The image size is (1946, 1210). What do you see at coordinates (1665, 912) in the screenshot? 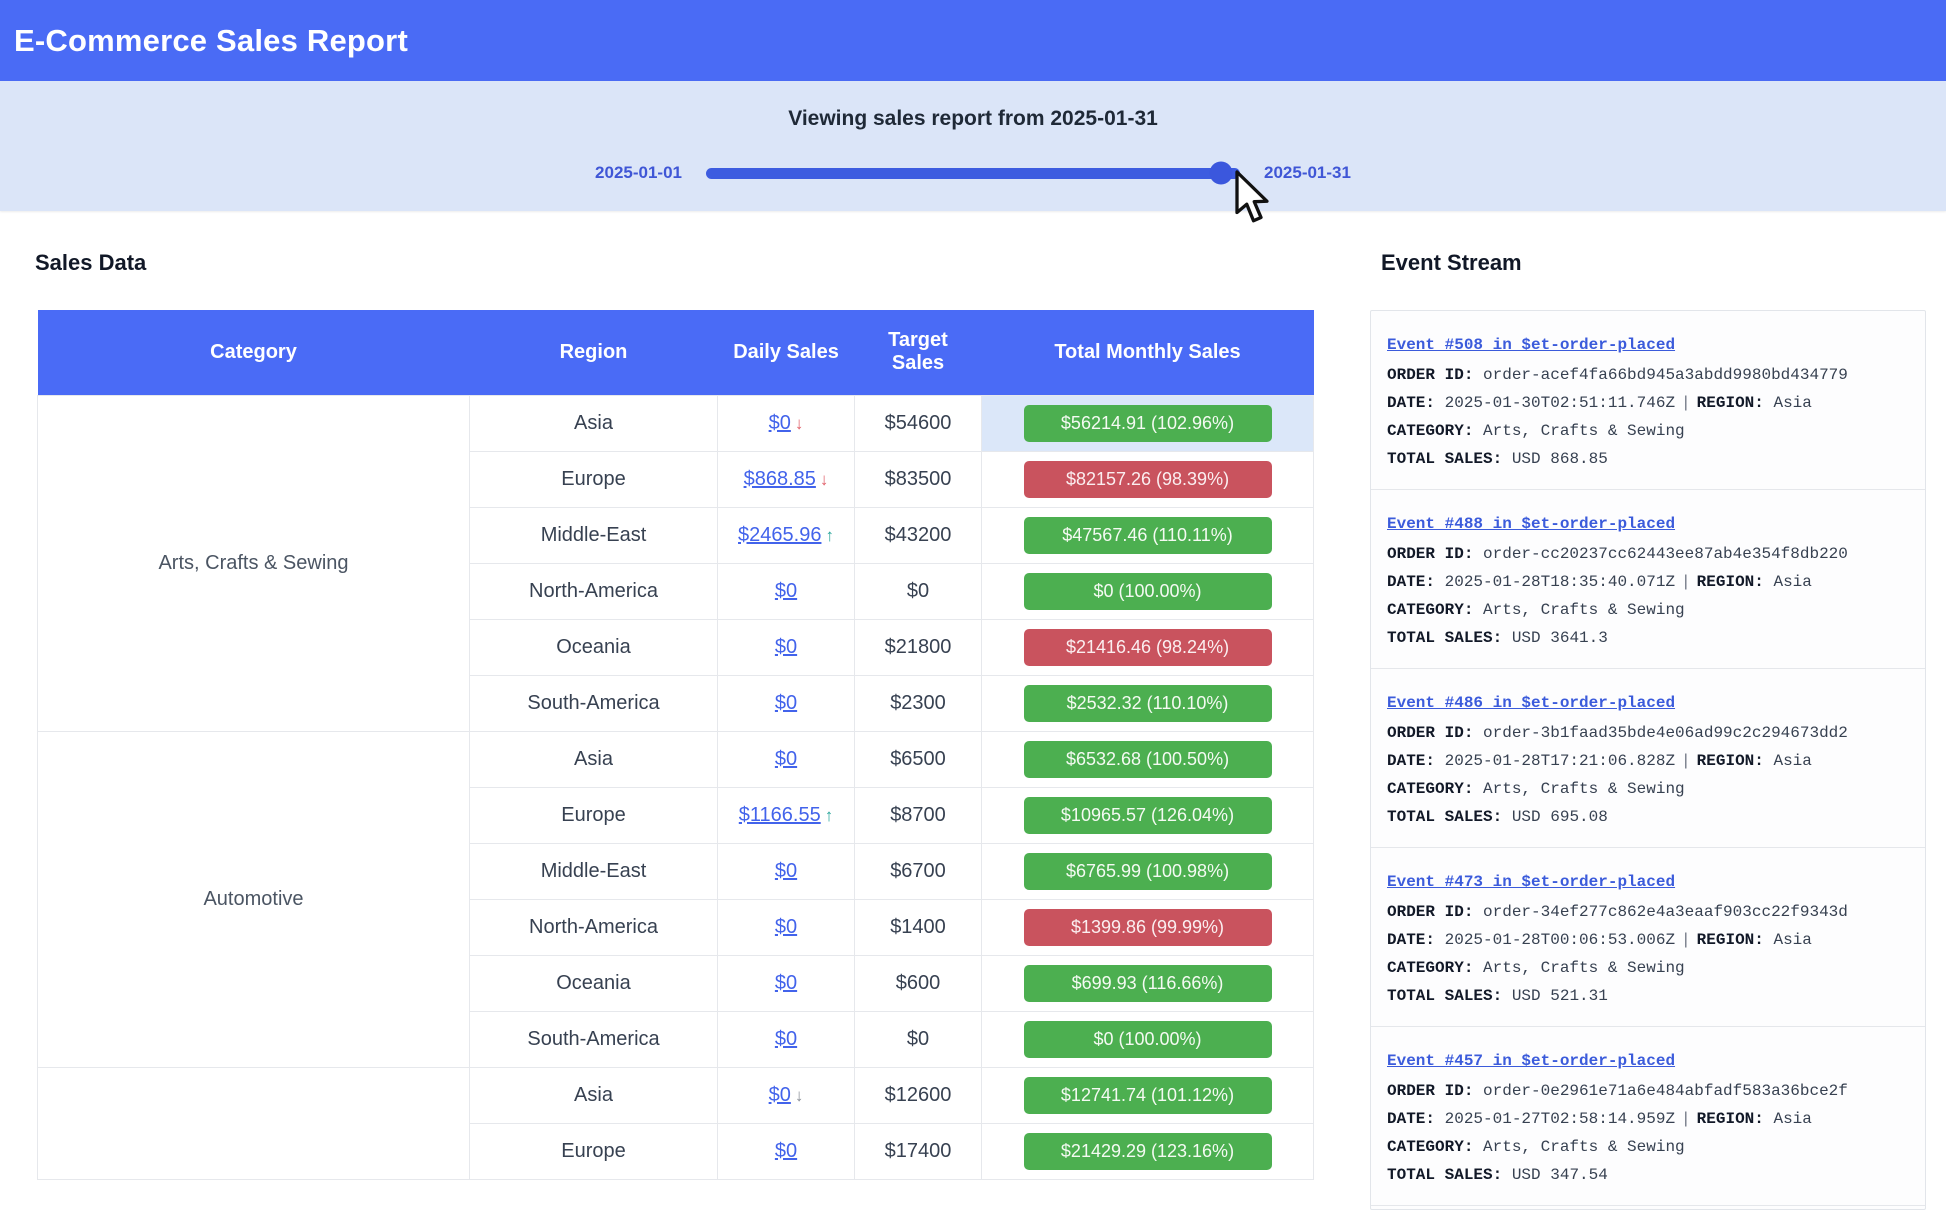
I see `event-order-id-value: order-34ef277c862e4a3eaaf903cc22f9343d` at bounding box center [1665, 912].